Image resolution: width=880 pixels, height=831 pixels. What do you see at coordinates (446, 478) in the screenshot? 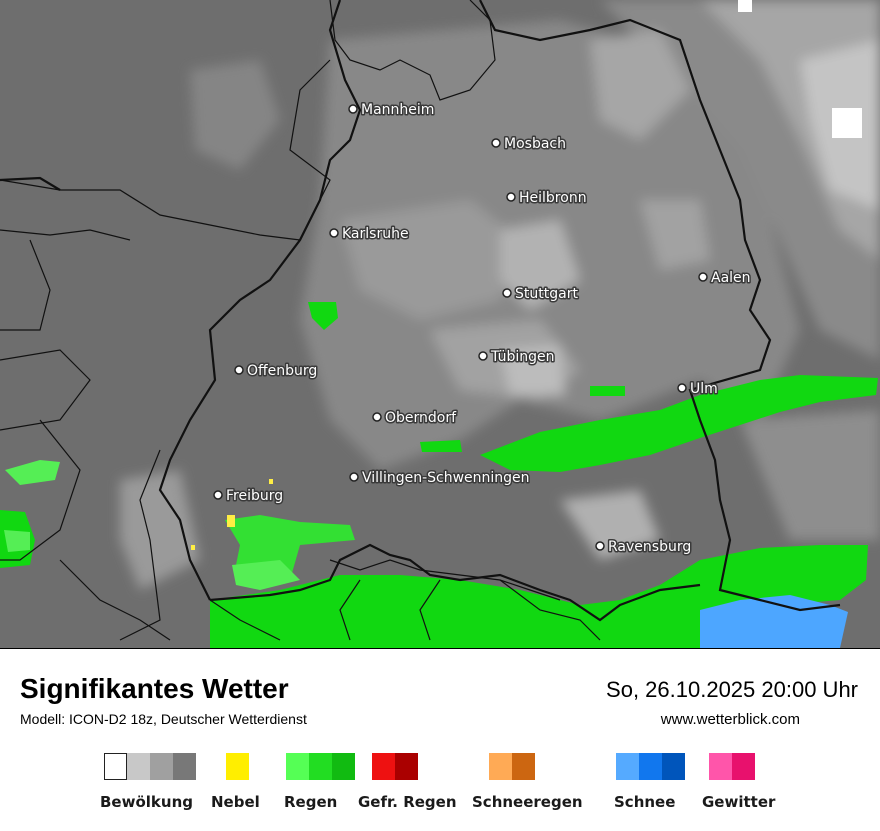
I see `city-label: Villingen-Schwenningen` at bounding box center [446, 478].